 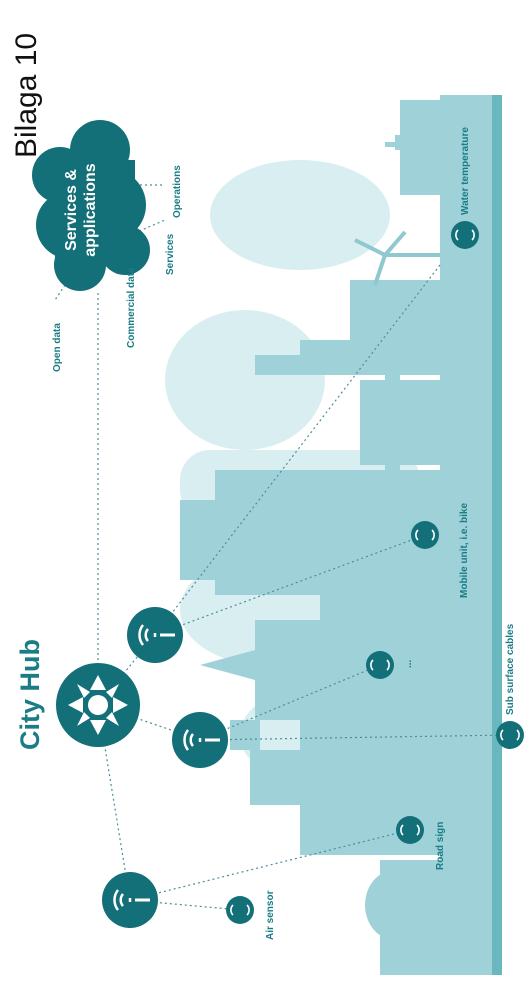 What do you see at coordinates (440, 845) in the screenshot?
I see `road-sign-label: Road sign` at bounding box center [440, 845].